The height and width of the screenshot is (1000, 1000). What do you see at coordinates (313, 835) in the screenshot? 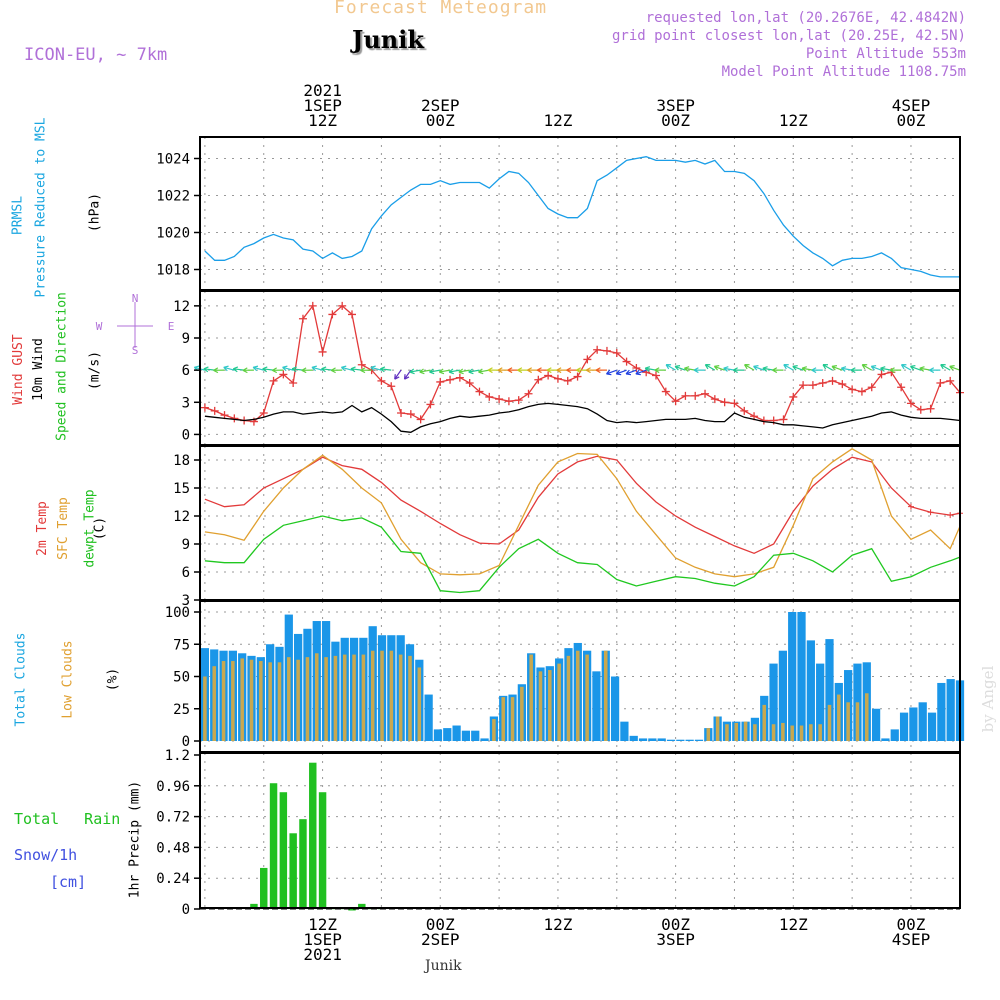
I see `rain-bar` at bounding box center [313, 835].